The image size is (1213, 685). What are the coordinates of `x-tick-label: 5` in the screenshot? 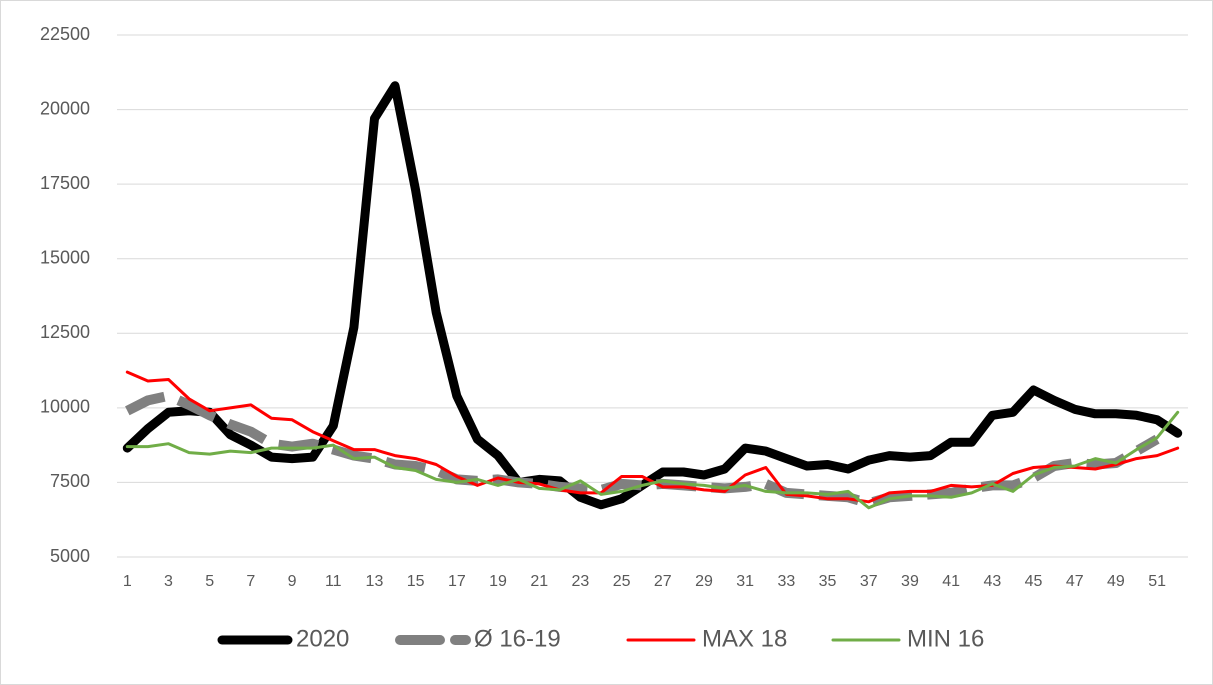 It's located at (209, 581).